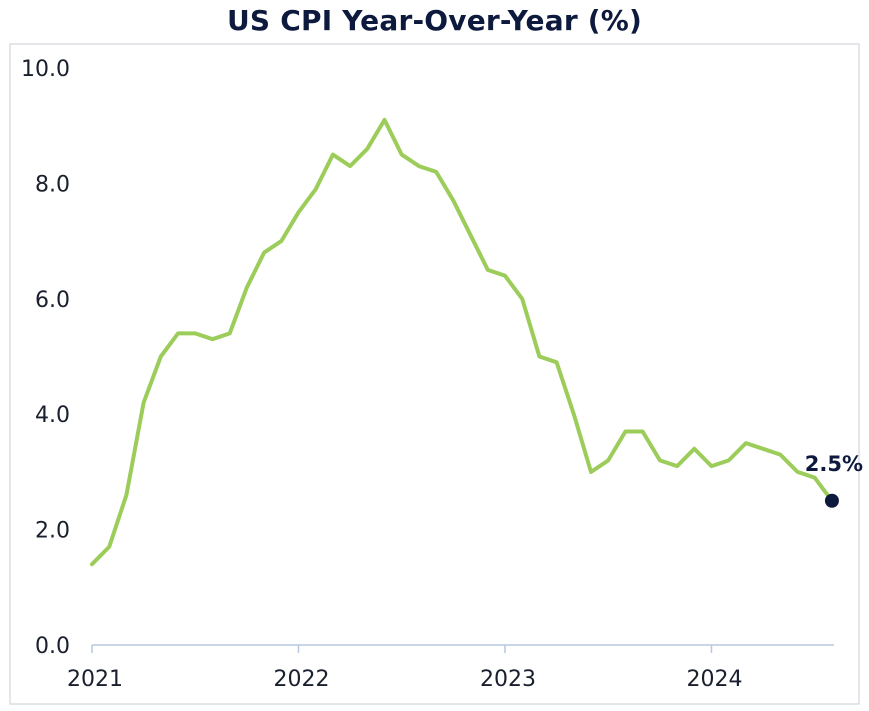 The image size is (869, 711). I want to click on x-tick-label: 2024, so click(714, 679).